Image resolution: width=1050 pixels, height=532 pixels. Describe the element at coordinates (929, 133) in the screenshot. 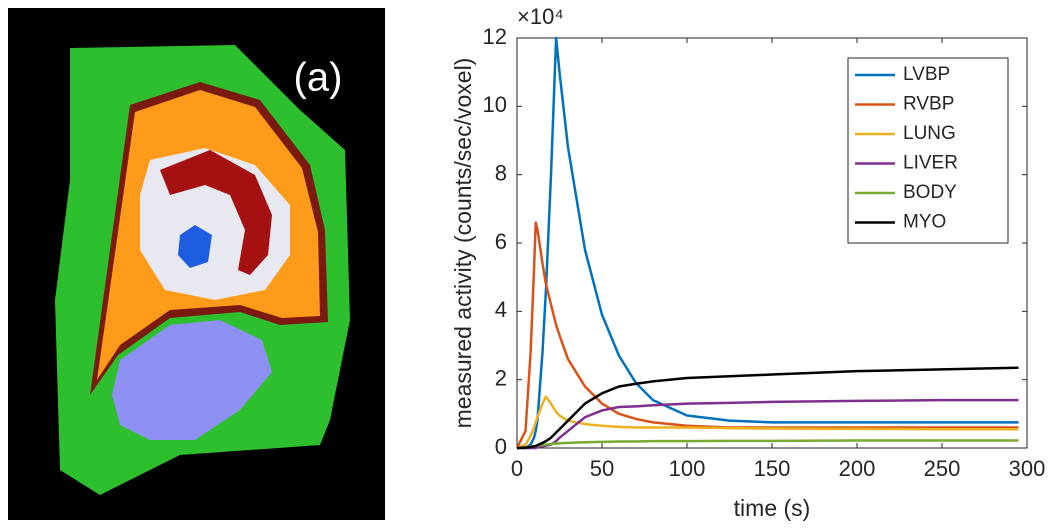

I see `legend-label: LUNG` at that location.